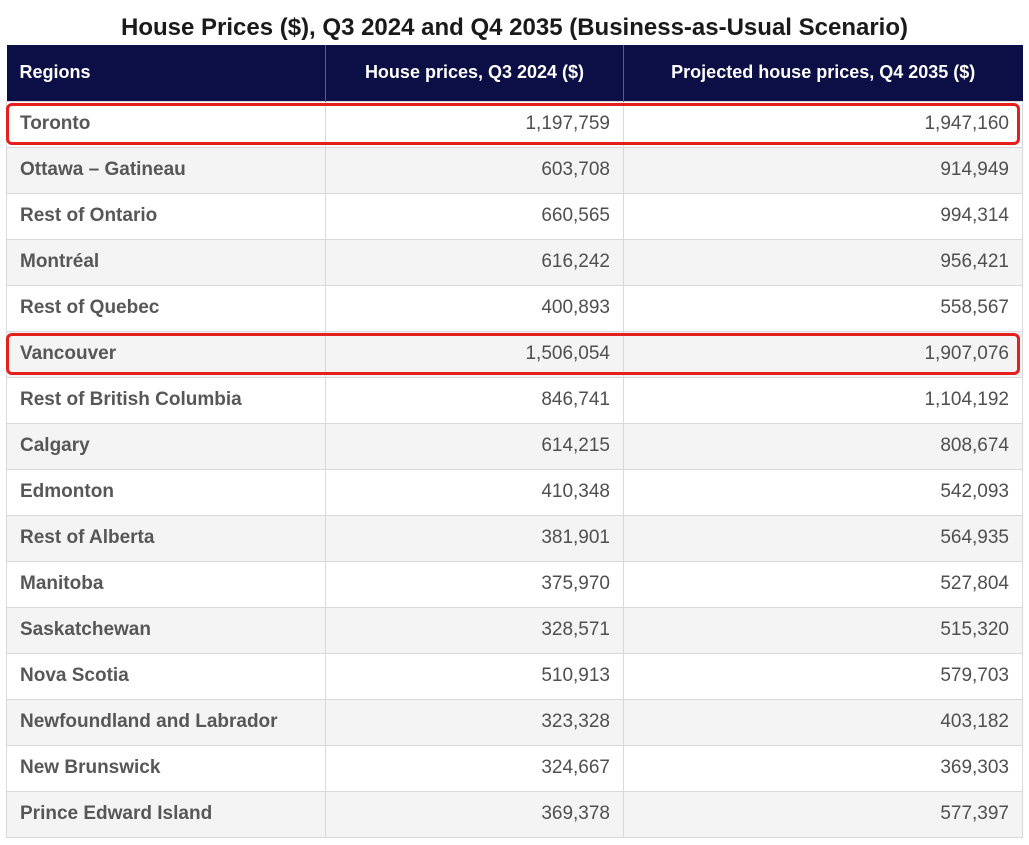 This screenshot has height=845, width=1029. Describe the element at coordinates (474, 262) in the screenshot. I see `price-q3-2024-cell: 616,242` at that location.